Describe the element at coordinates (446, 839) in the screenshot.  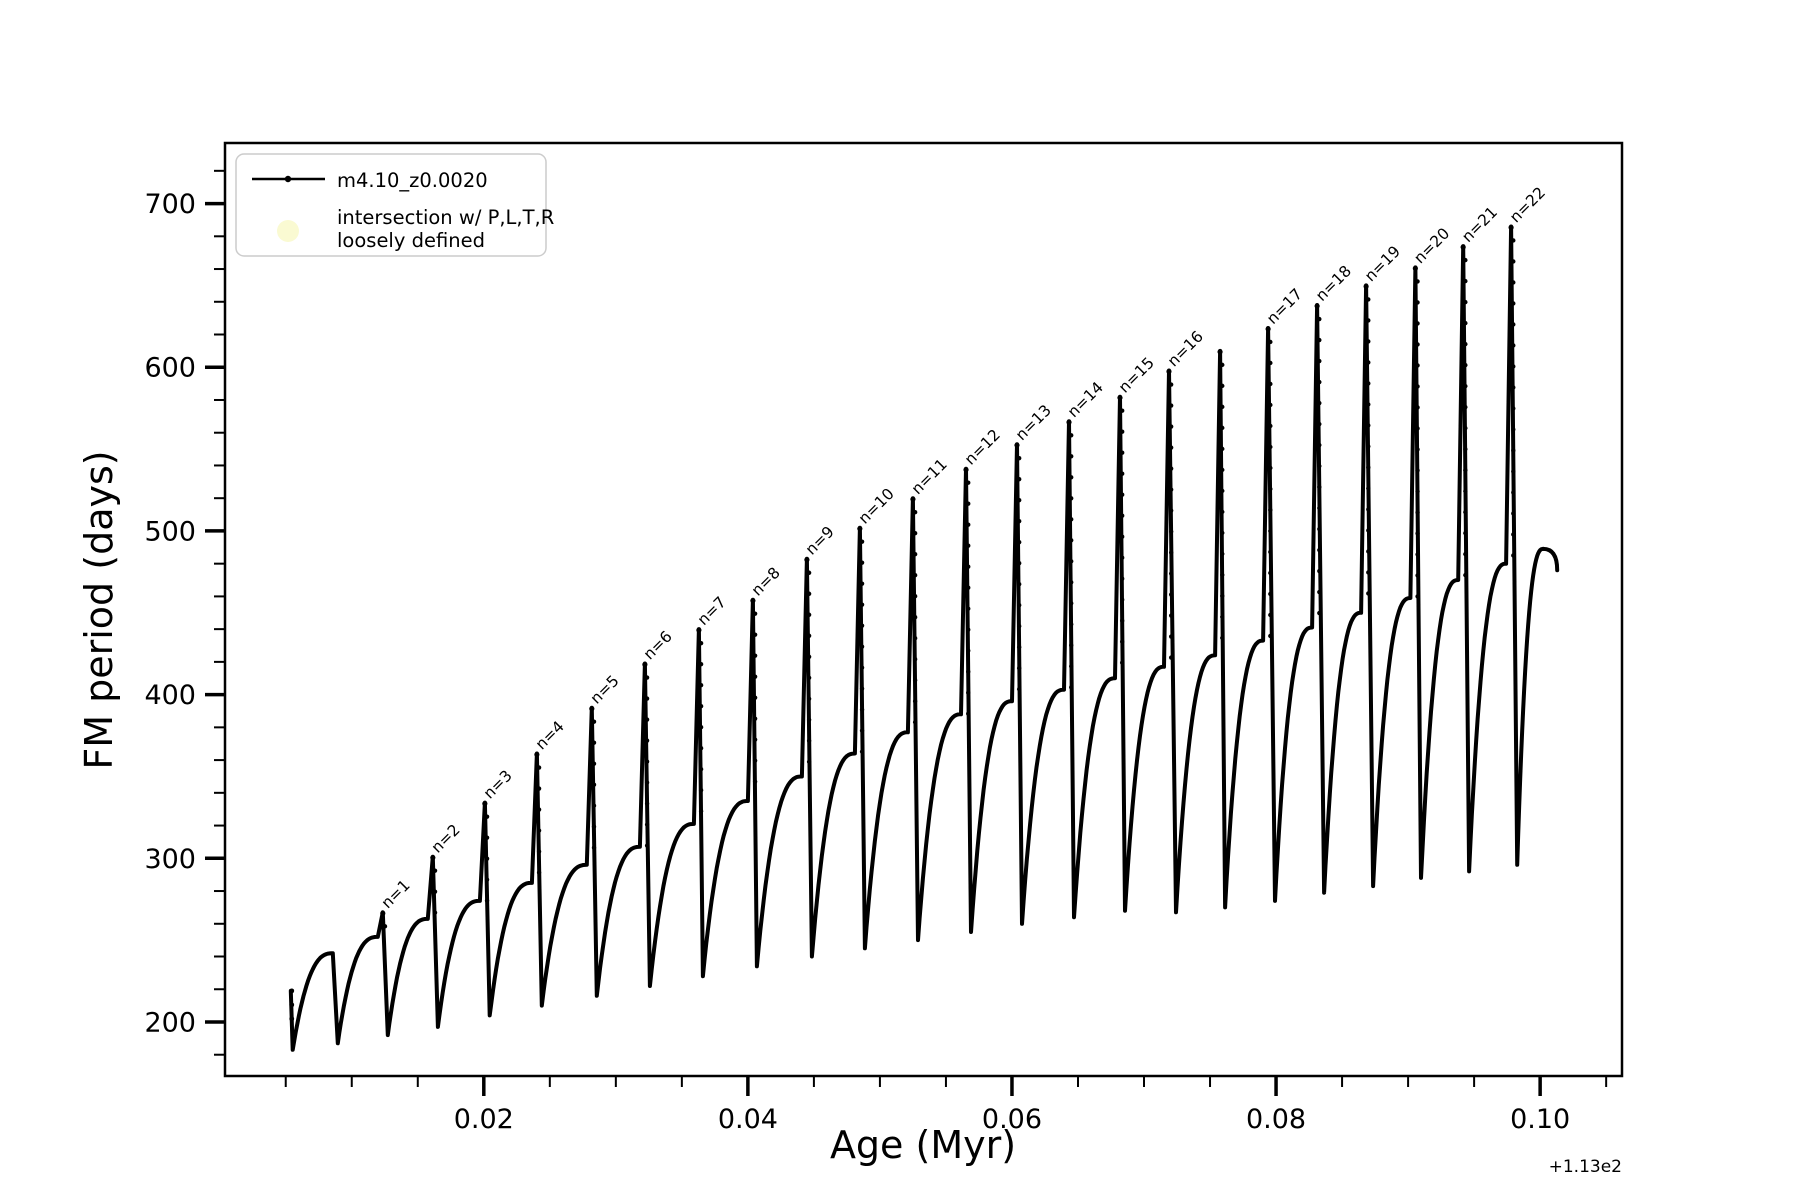
I see `spike-label: n=2` at that location.